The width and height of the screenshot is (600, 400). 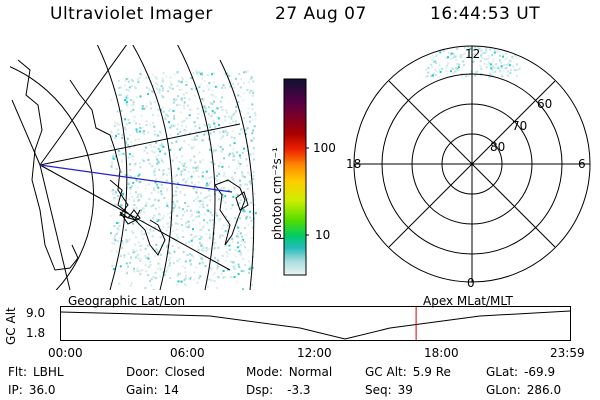 I want to click on timeline-xtick-1800: 18:00, so click(x=441, y=353).